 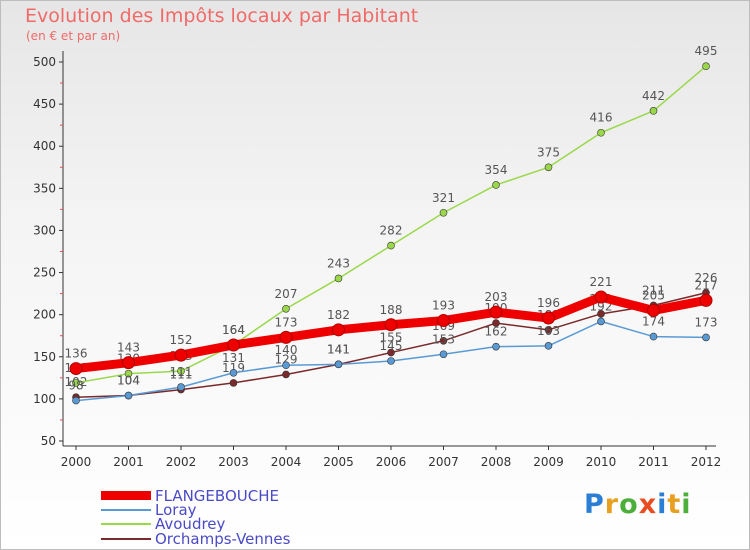 I want to click on y-tick-label: 300, so click(x=44, y=230).